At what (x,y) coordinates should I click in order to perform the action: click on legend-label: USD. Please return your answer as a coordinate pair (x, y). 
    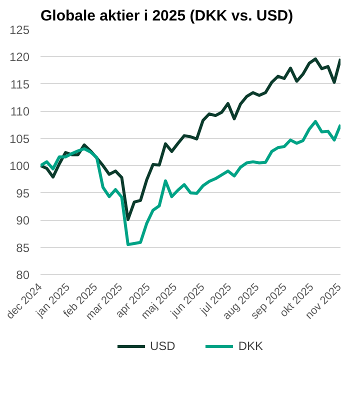
    Looking at the image, I should click on (163, 346).